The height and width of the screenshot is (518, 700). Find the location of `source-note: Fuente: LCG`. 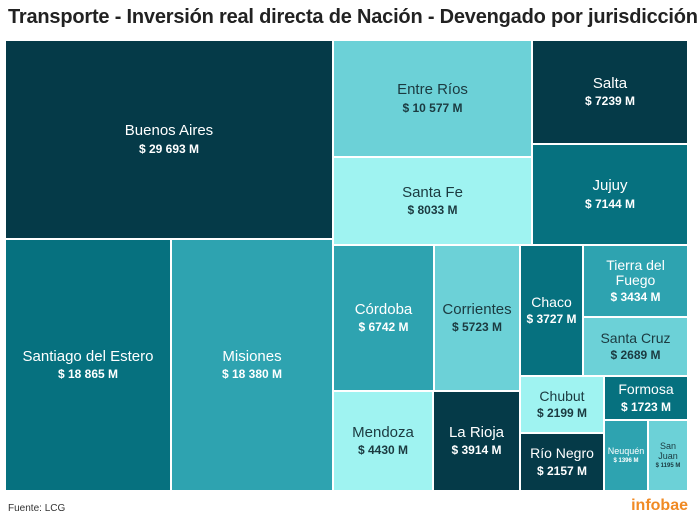

source-note: Fuente: LCG is located at coordinates (37, 508).